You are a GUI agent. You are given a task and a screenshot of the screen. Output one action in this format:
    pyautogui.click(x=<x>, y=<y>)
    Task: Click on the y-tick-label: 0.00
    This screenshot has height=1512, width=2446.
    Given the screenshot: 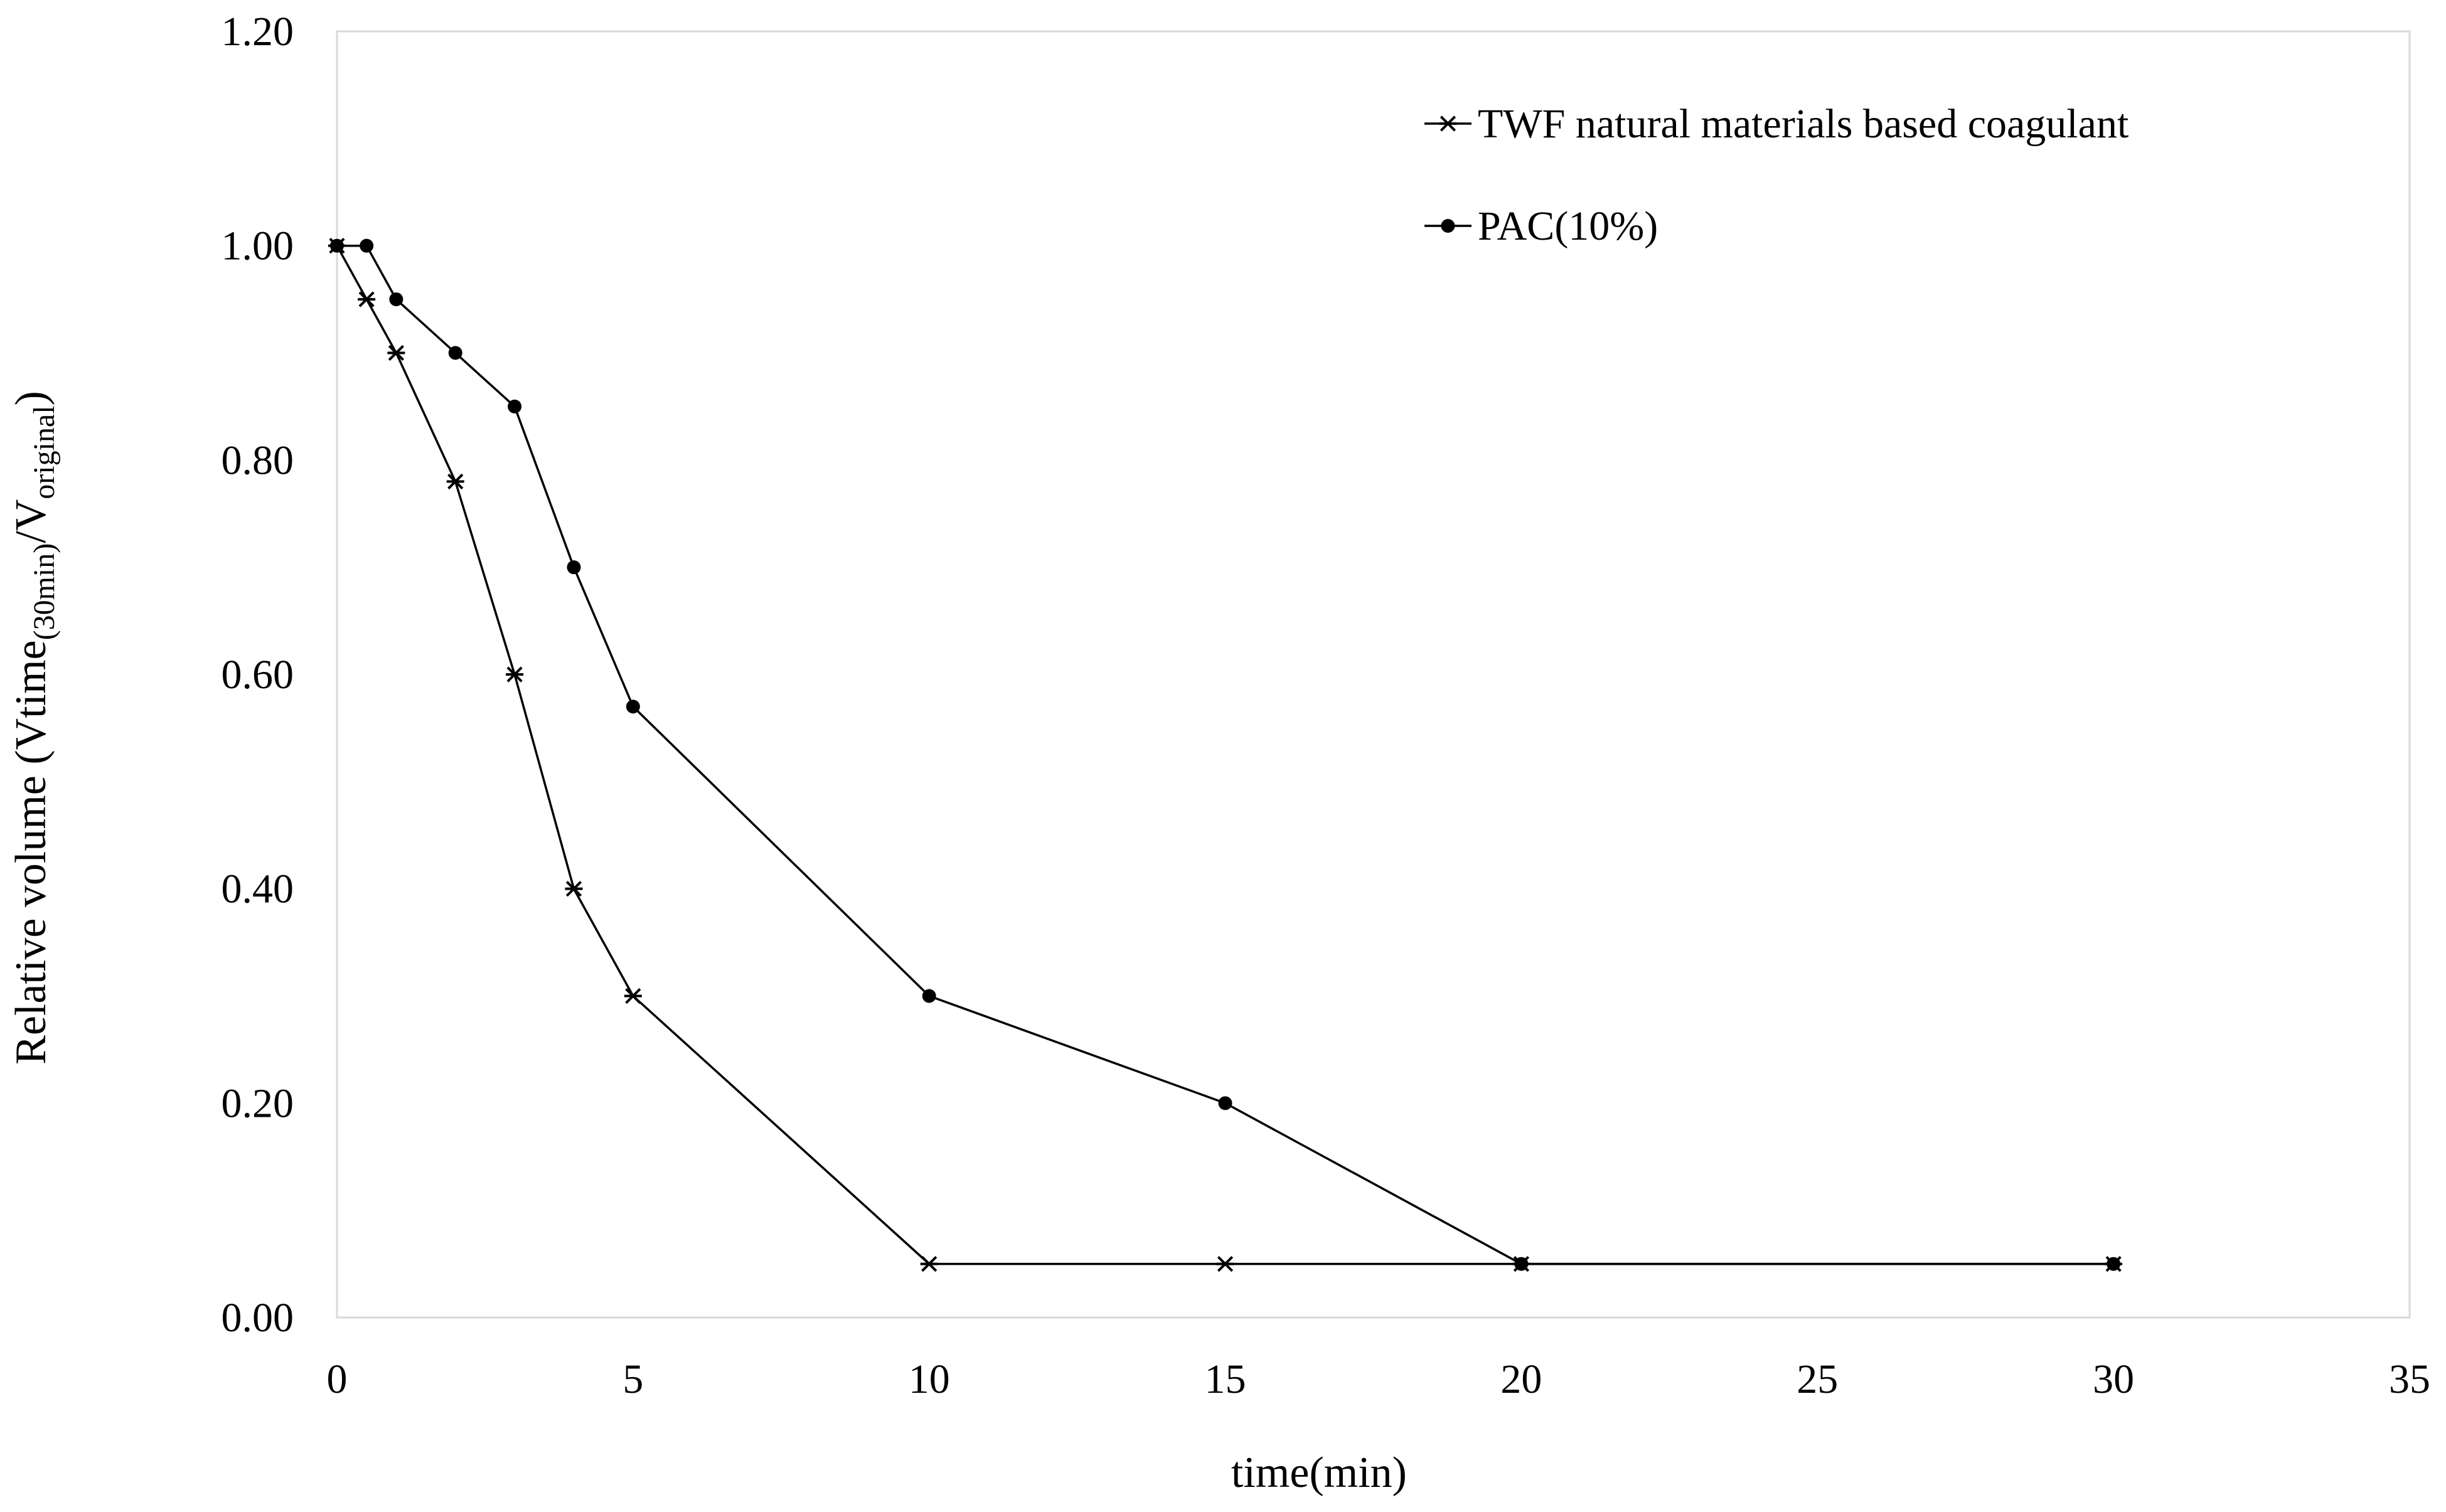 What is the action you would take?
    pyautogui.click(x=258, y=1318)
    